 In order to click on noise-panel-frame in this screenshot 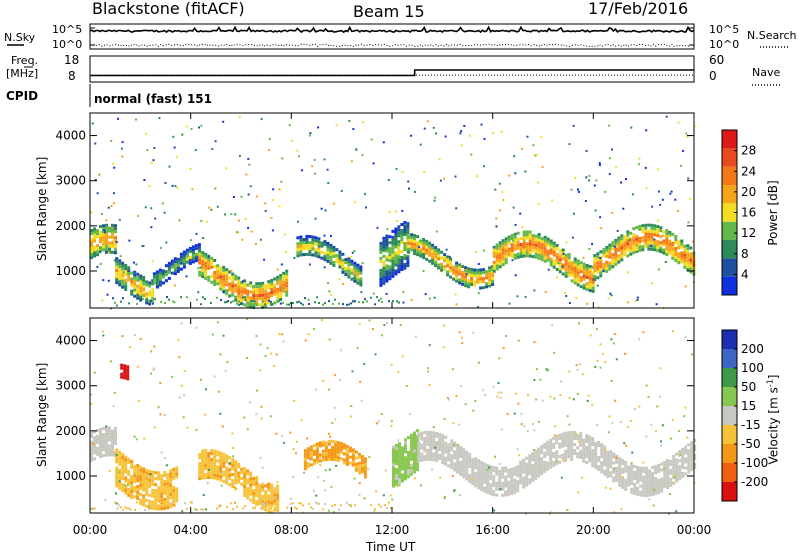, I will do `click(392, 36)`.